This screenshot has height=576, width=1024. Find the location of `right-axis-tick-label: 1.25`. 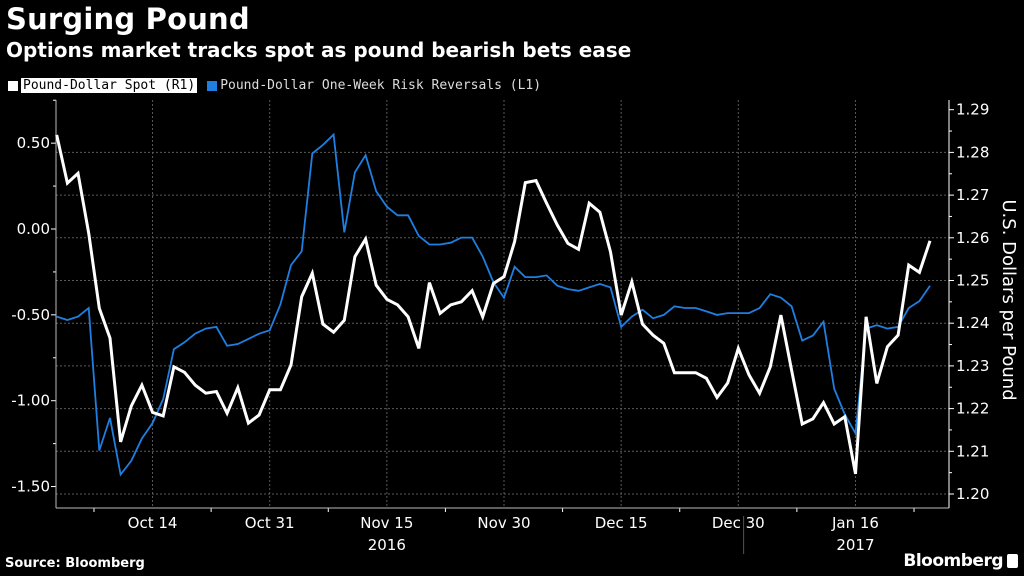

right-axis-tick-label: 1.25 is located at coordinates (972, 281).